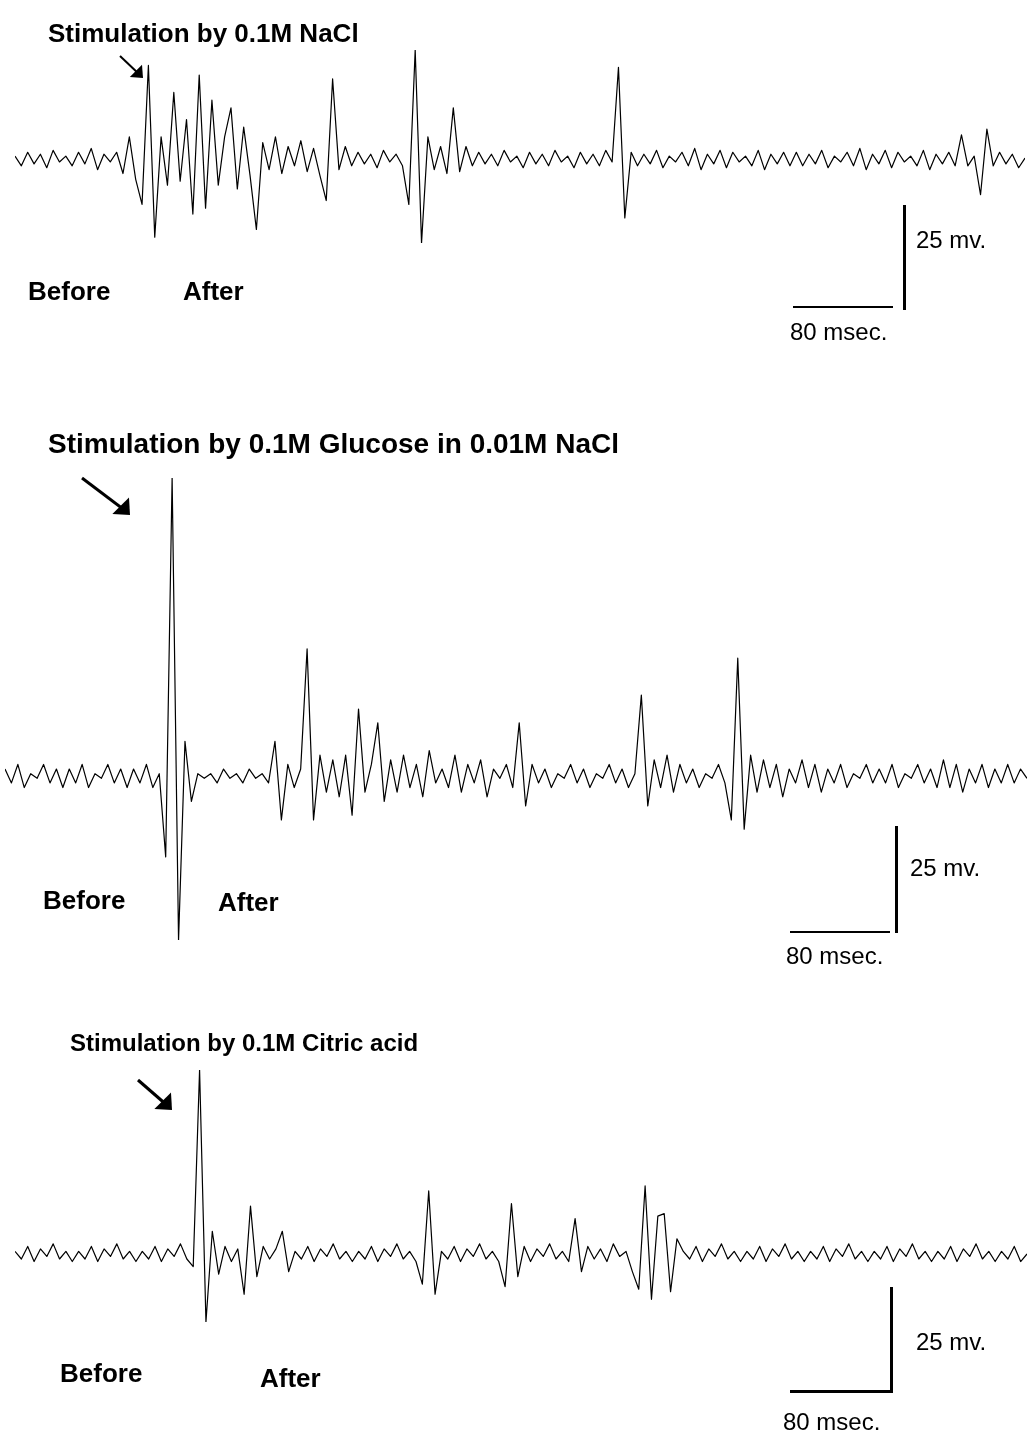 This screenshot has width=1029, height=1436. I want to click on chart-title: Stimulation by 0.1M Glucose in 0.01M NaCl, so click(334, 443).